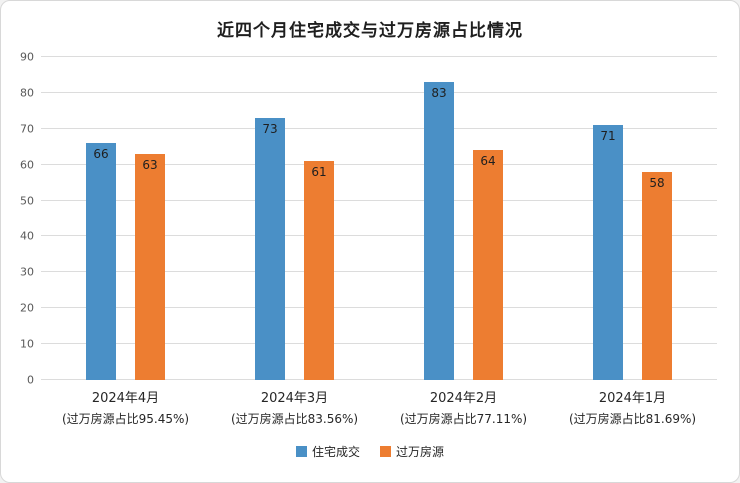  Describe the element at coordinates (439, 231) in the screenshot. I see `bar: 83` at that location.